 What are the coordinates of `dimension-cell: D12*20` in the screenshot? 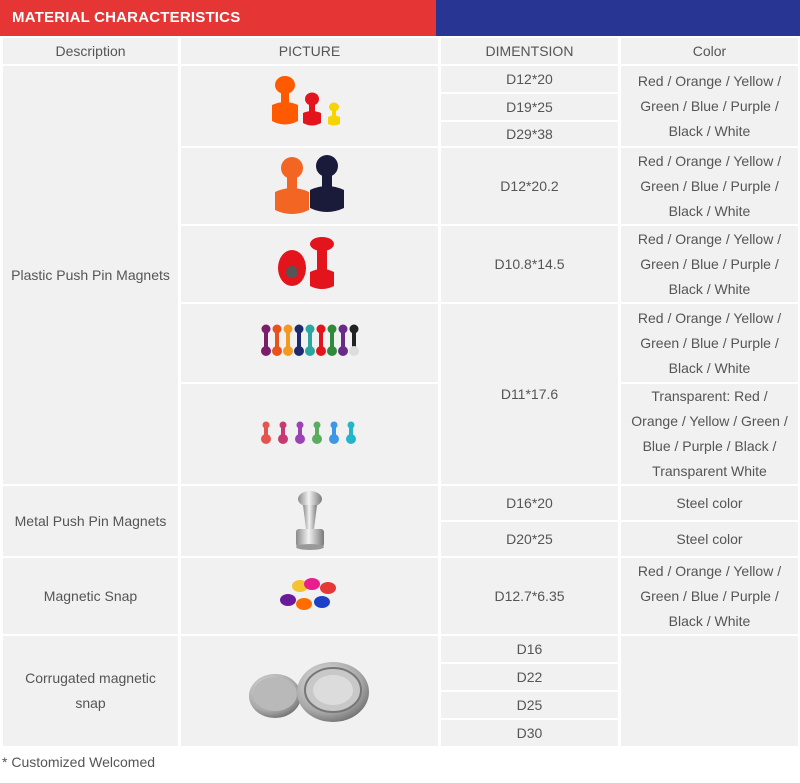 It's located at (529, 79).